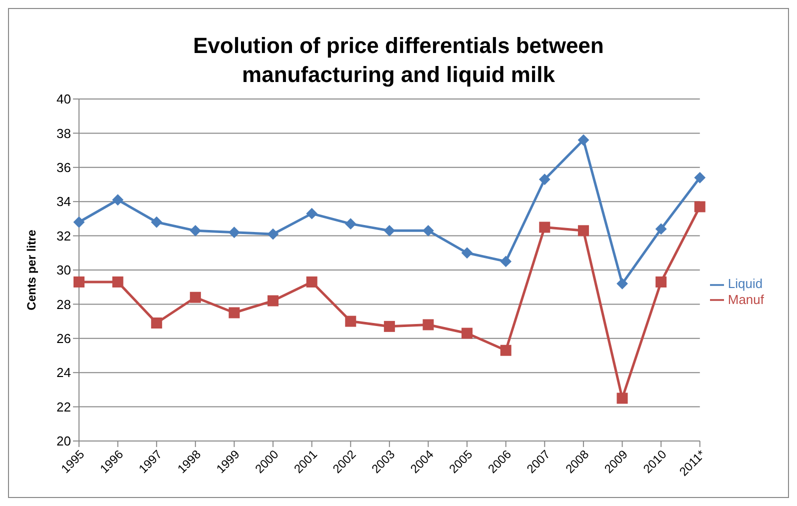 This screenshot has height=506, width=797. What do you see at coordinates (63, 270) in the screenshot?
I see `y-tick-label: 30` at bounding box center [63, 270].